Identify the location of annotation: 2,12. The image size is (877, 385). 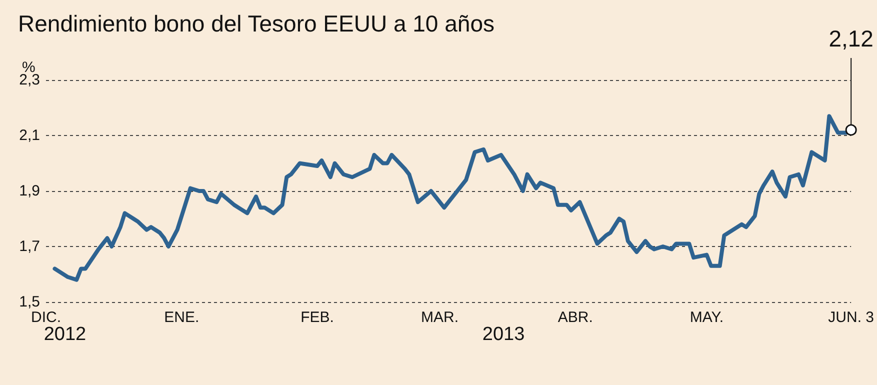
(851, 39).